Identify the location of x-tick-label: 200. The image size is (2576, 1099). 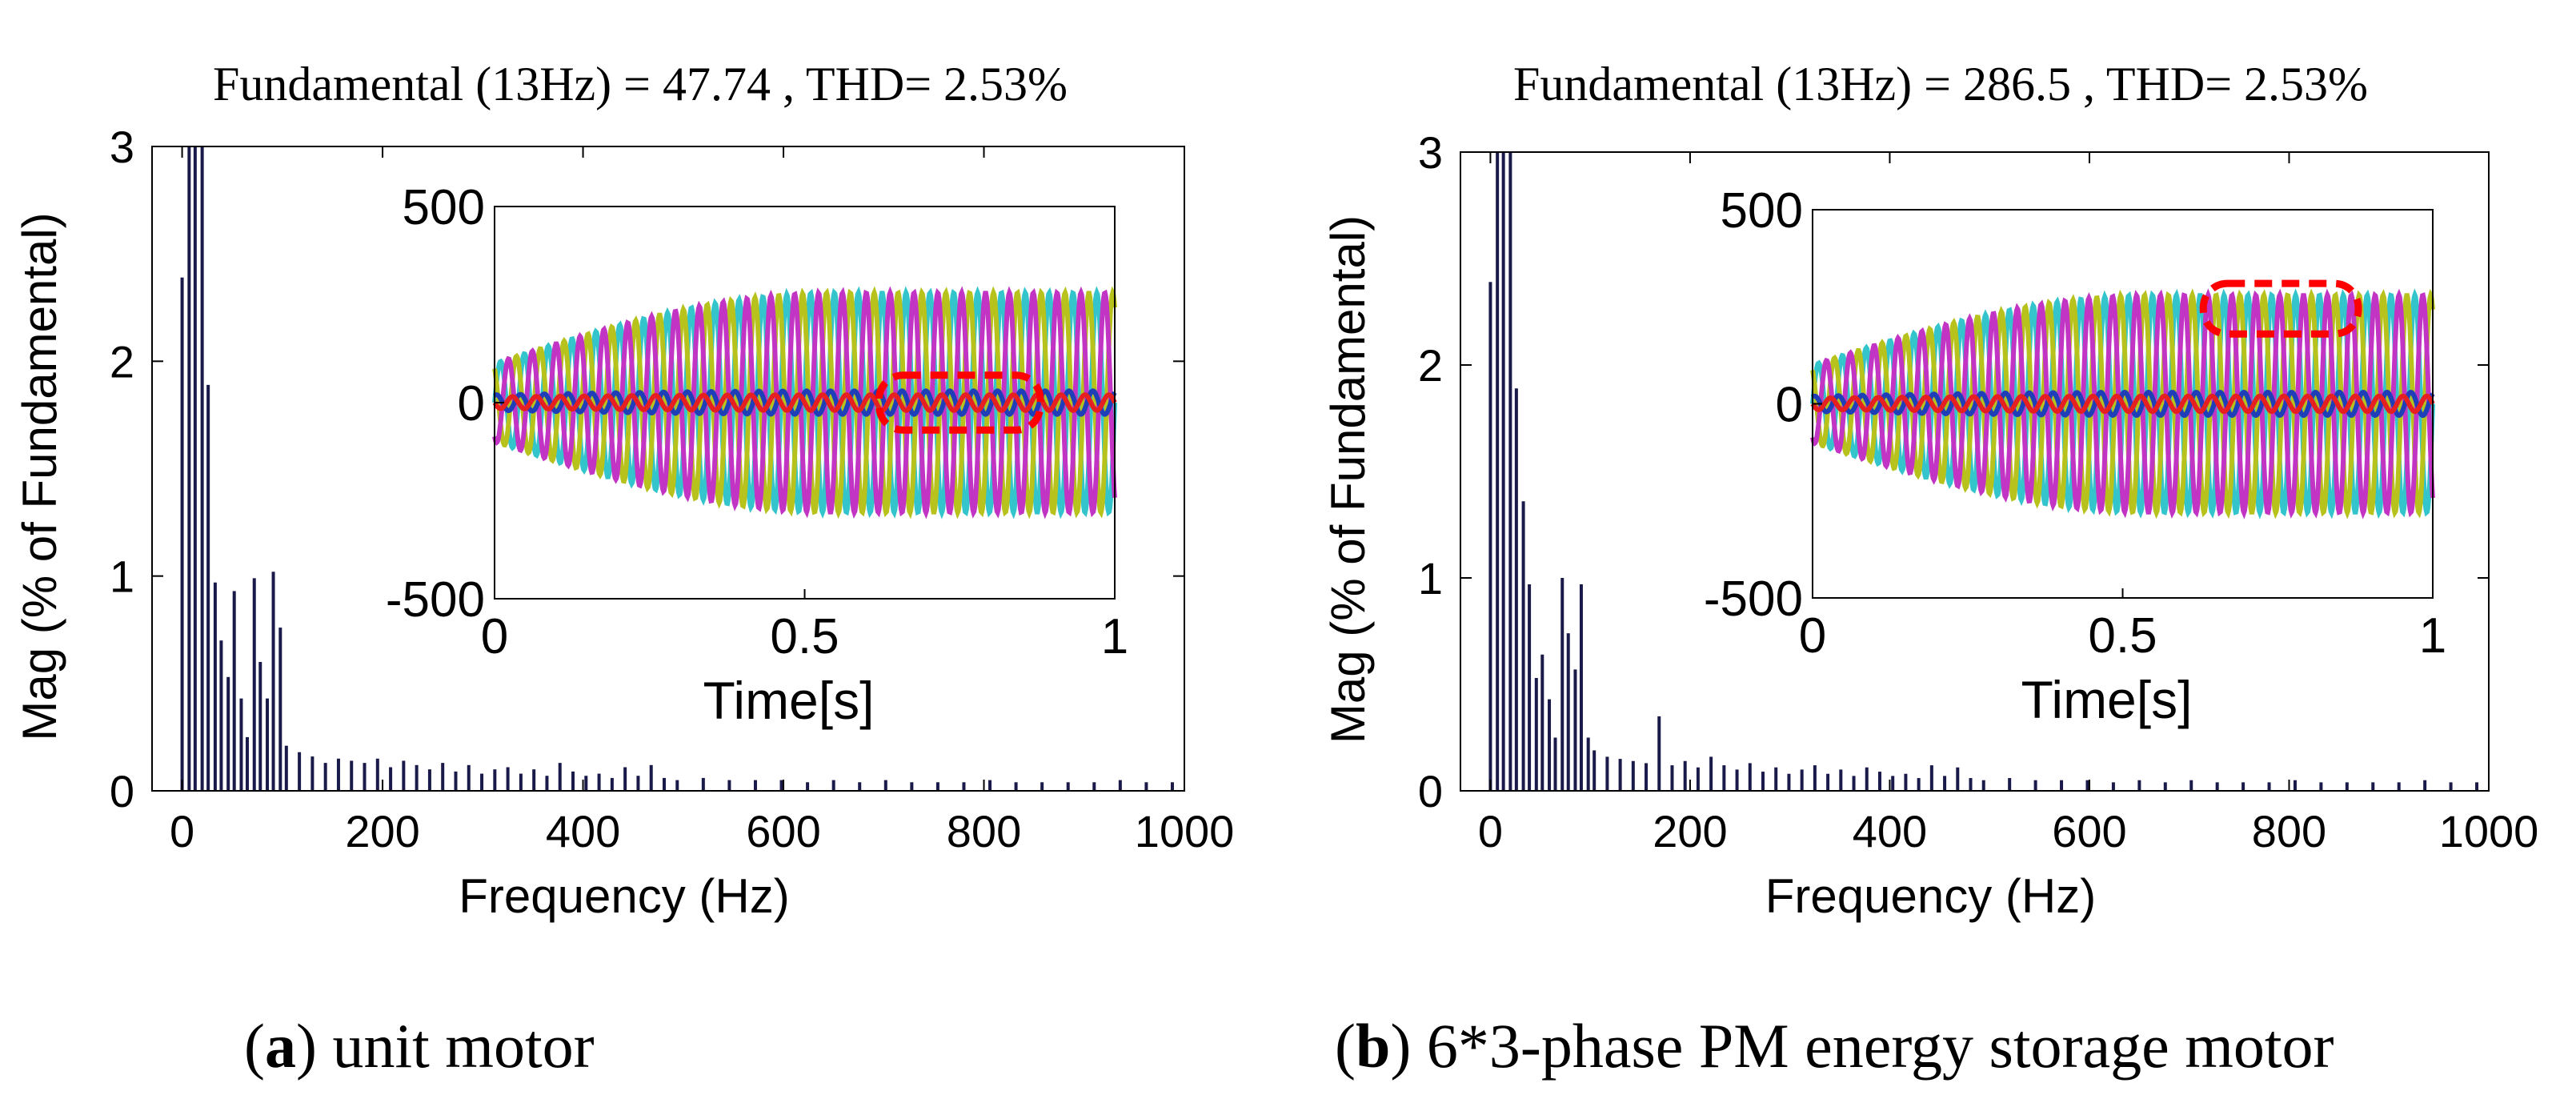
(382, 831).